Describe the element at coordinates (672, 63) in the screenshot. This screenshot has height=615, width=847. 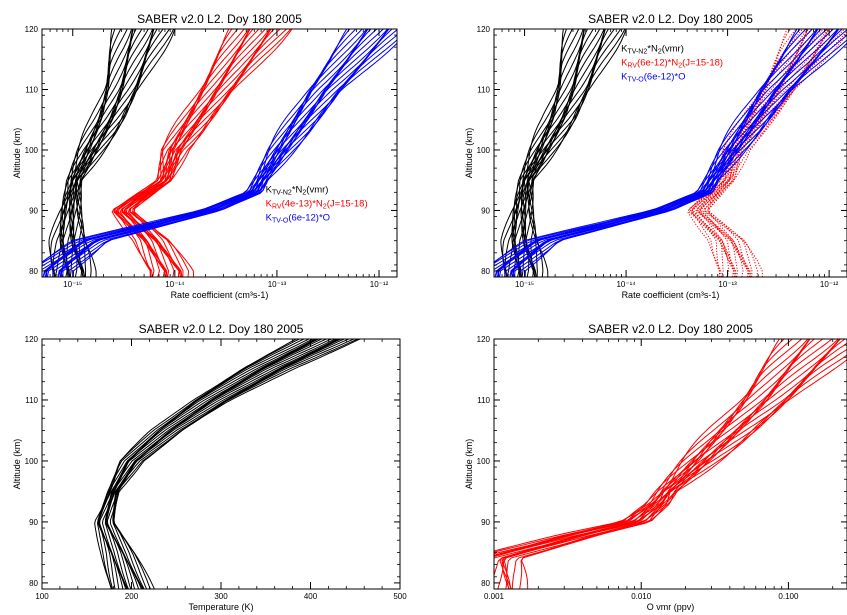
I see `legend-entry: KRV(6e-12)*N2(J=15-18)` at that location.